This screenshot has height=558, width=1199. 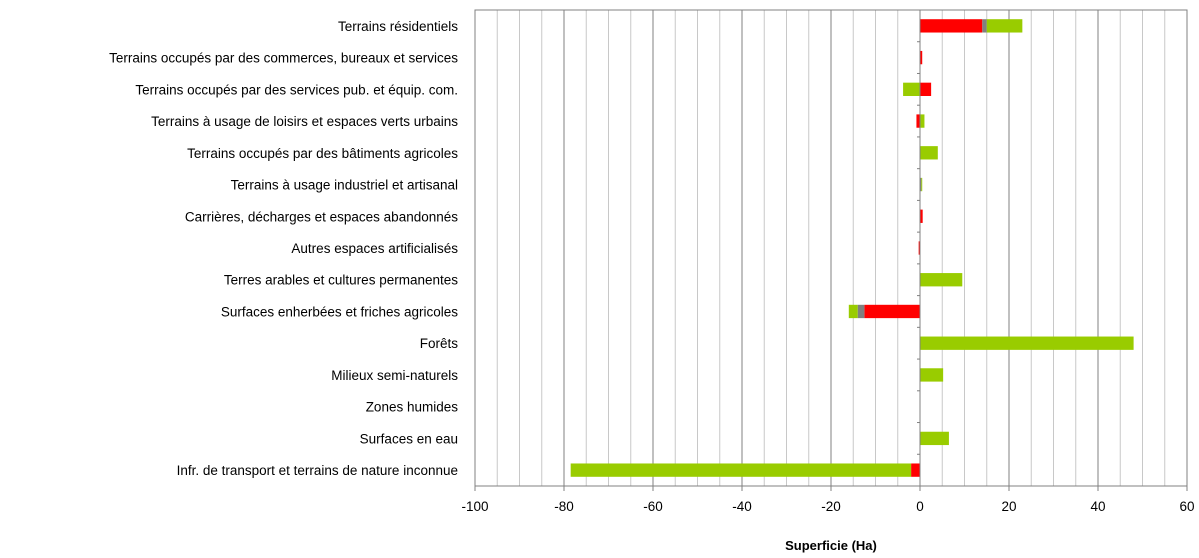 I want to click on category-label: Terres arables et cultures permanentes, so click(x=341, y=280).